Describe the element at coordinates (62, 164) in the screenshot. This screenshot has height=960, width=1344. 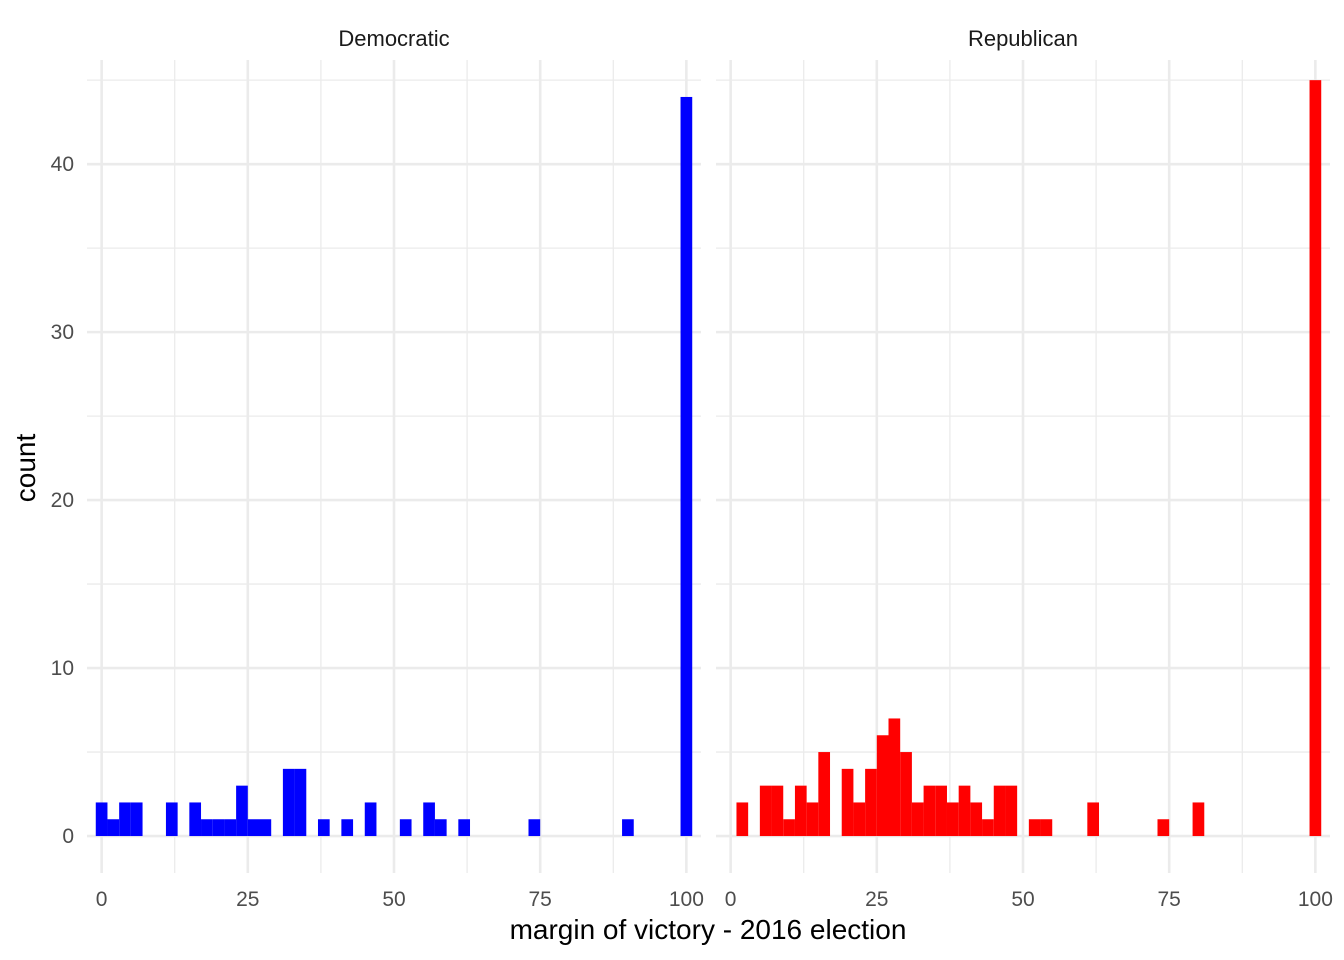
I see `y-tick-label: 40` at that location.